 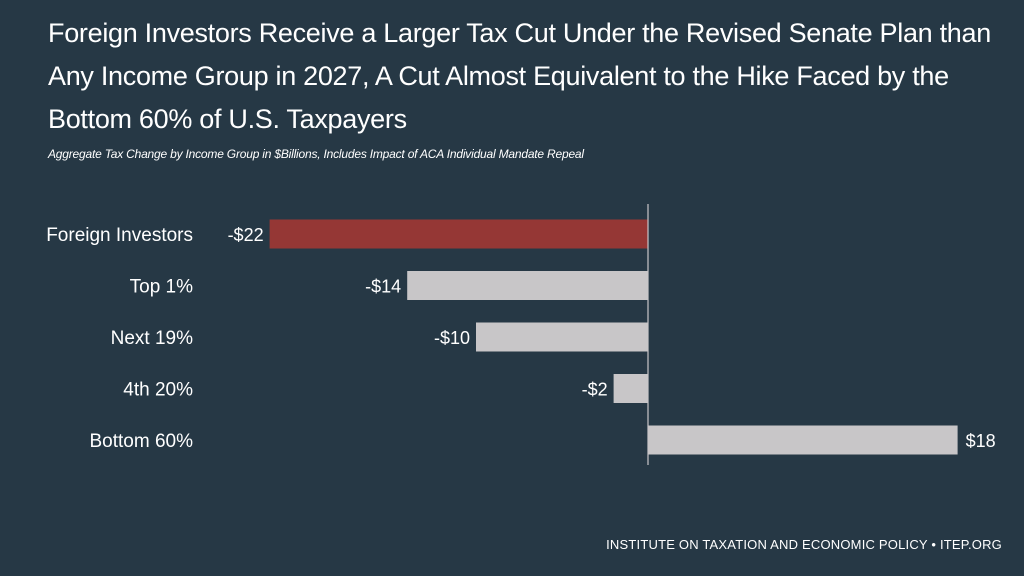 I want to click on category-label-foreign-investors: Foreign Investors, so click(x=119, y=235).